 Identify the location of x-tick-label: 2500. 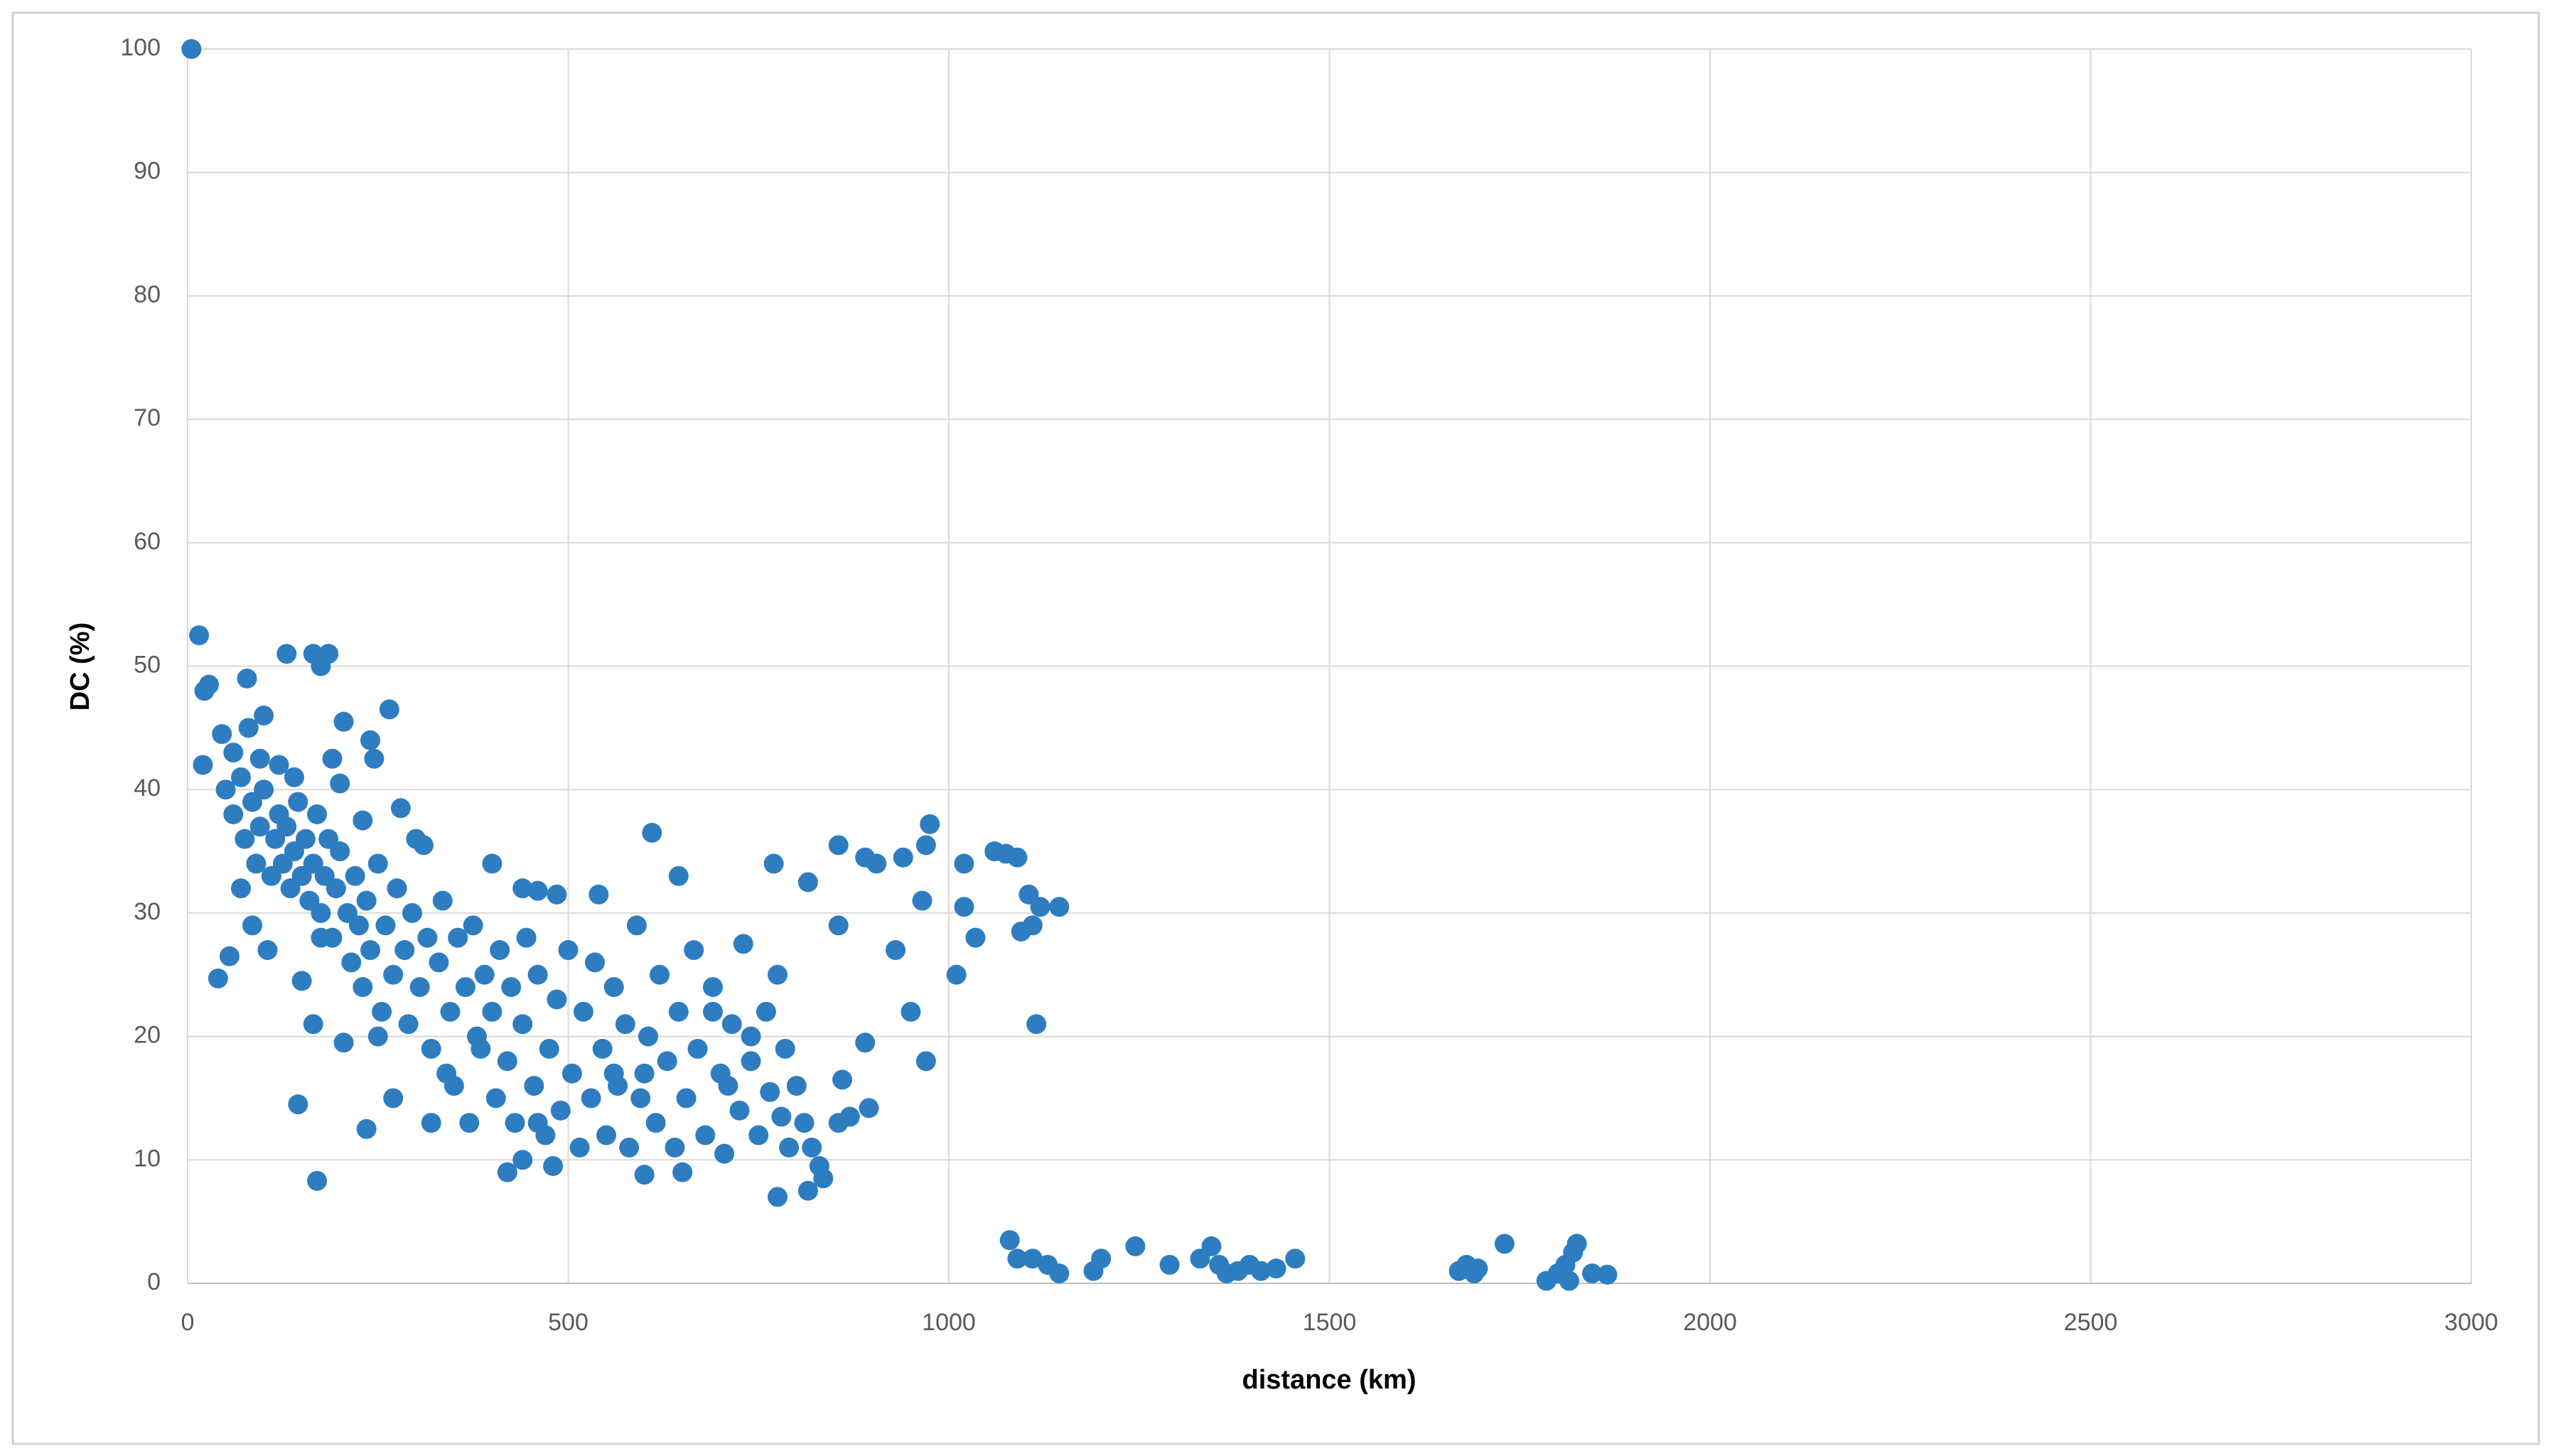
(2091, 1323).